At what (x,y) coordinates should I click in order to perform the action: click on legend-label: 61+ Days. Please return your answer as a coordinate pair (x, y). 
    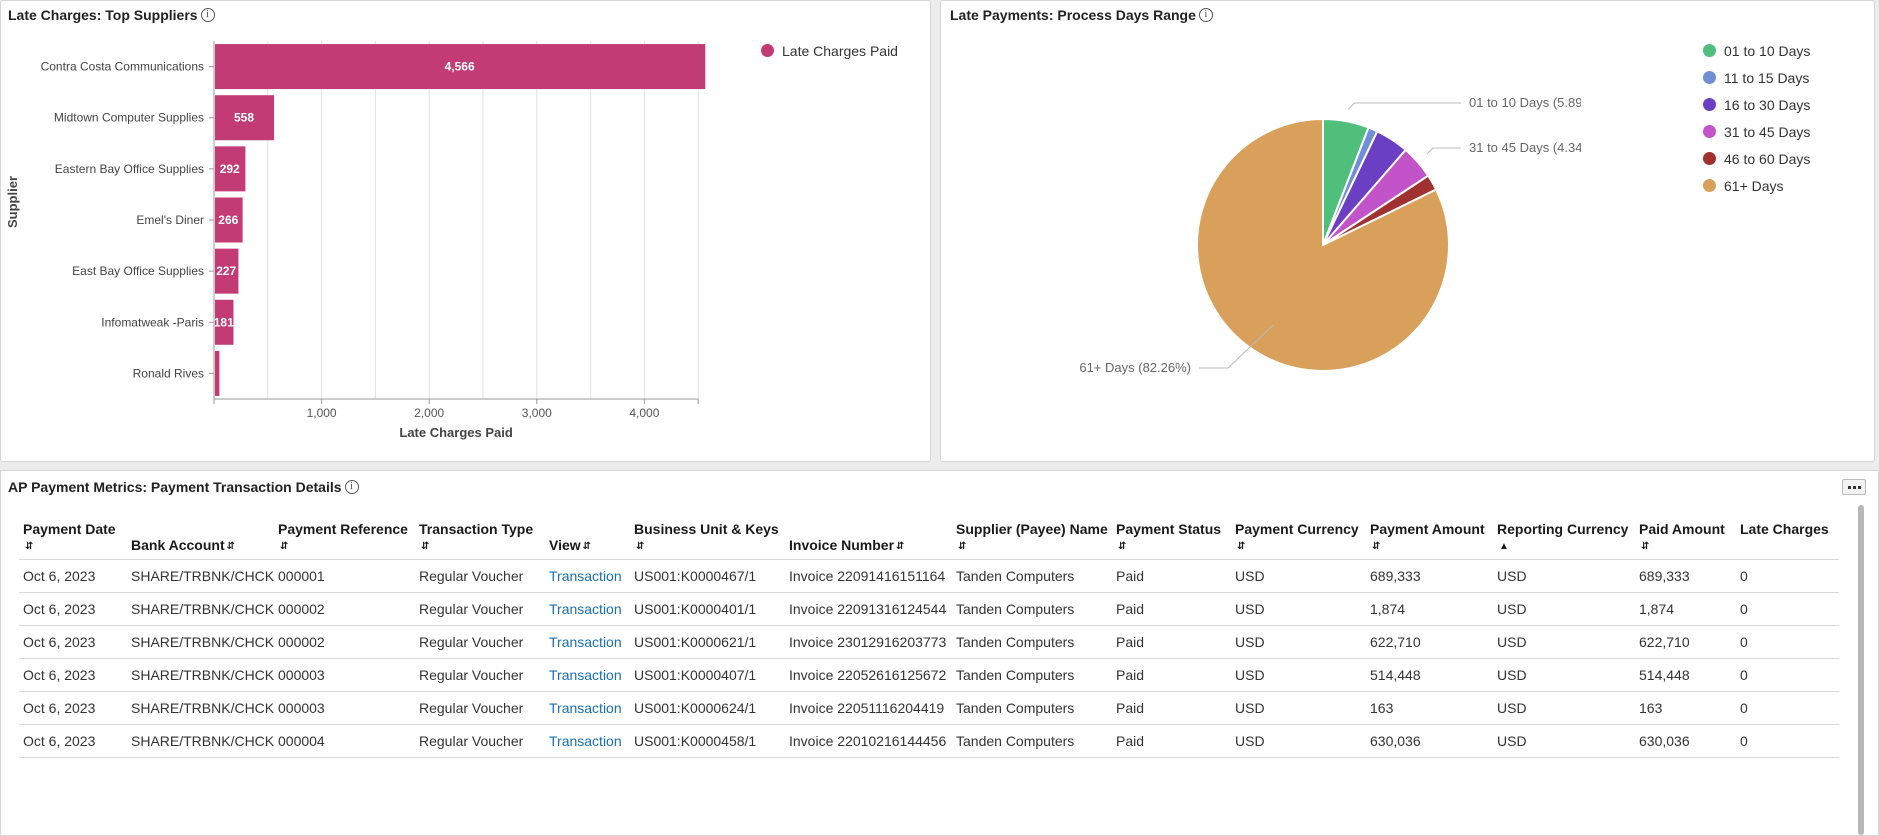
    Looking at the image, I should click on (1754, 185).